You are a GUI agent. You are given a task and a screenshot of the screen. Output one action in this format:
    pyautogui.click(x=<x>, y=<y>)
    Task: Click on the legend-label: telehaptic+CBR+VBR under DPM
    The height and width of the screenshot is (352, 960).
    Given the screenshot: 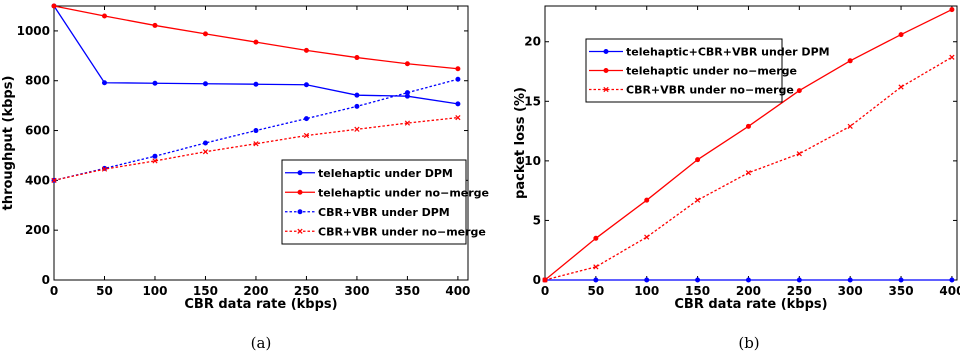 What is the action you would take?
    pyautogui.click(x=728, y=52)
    